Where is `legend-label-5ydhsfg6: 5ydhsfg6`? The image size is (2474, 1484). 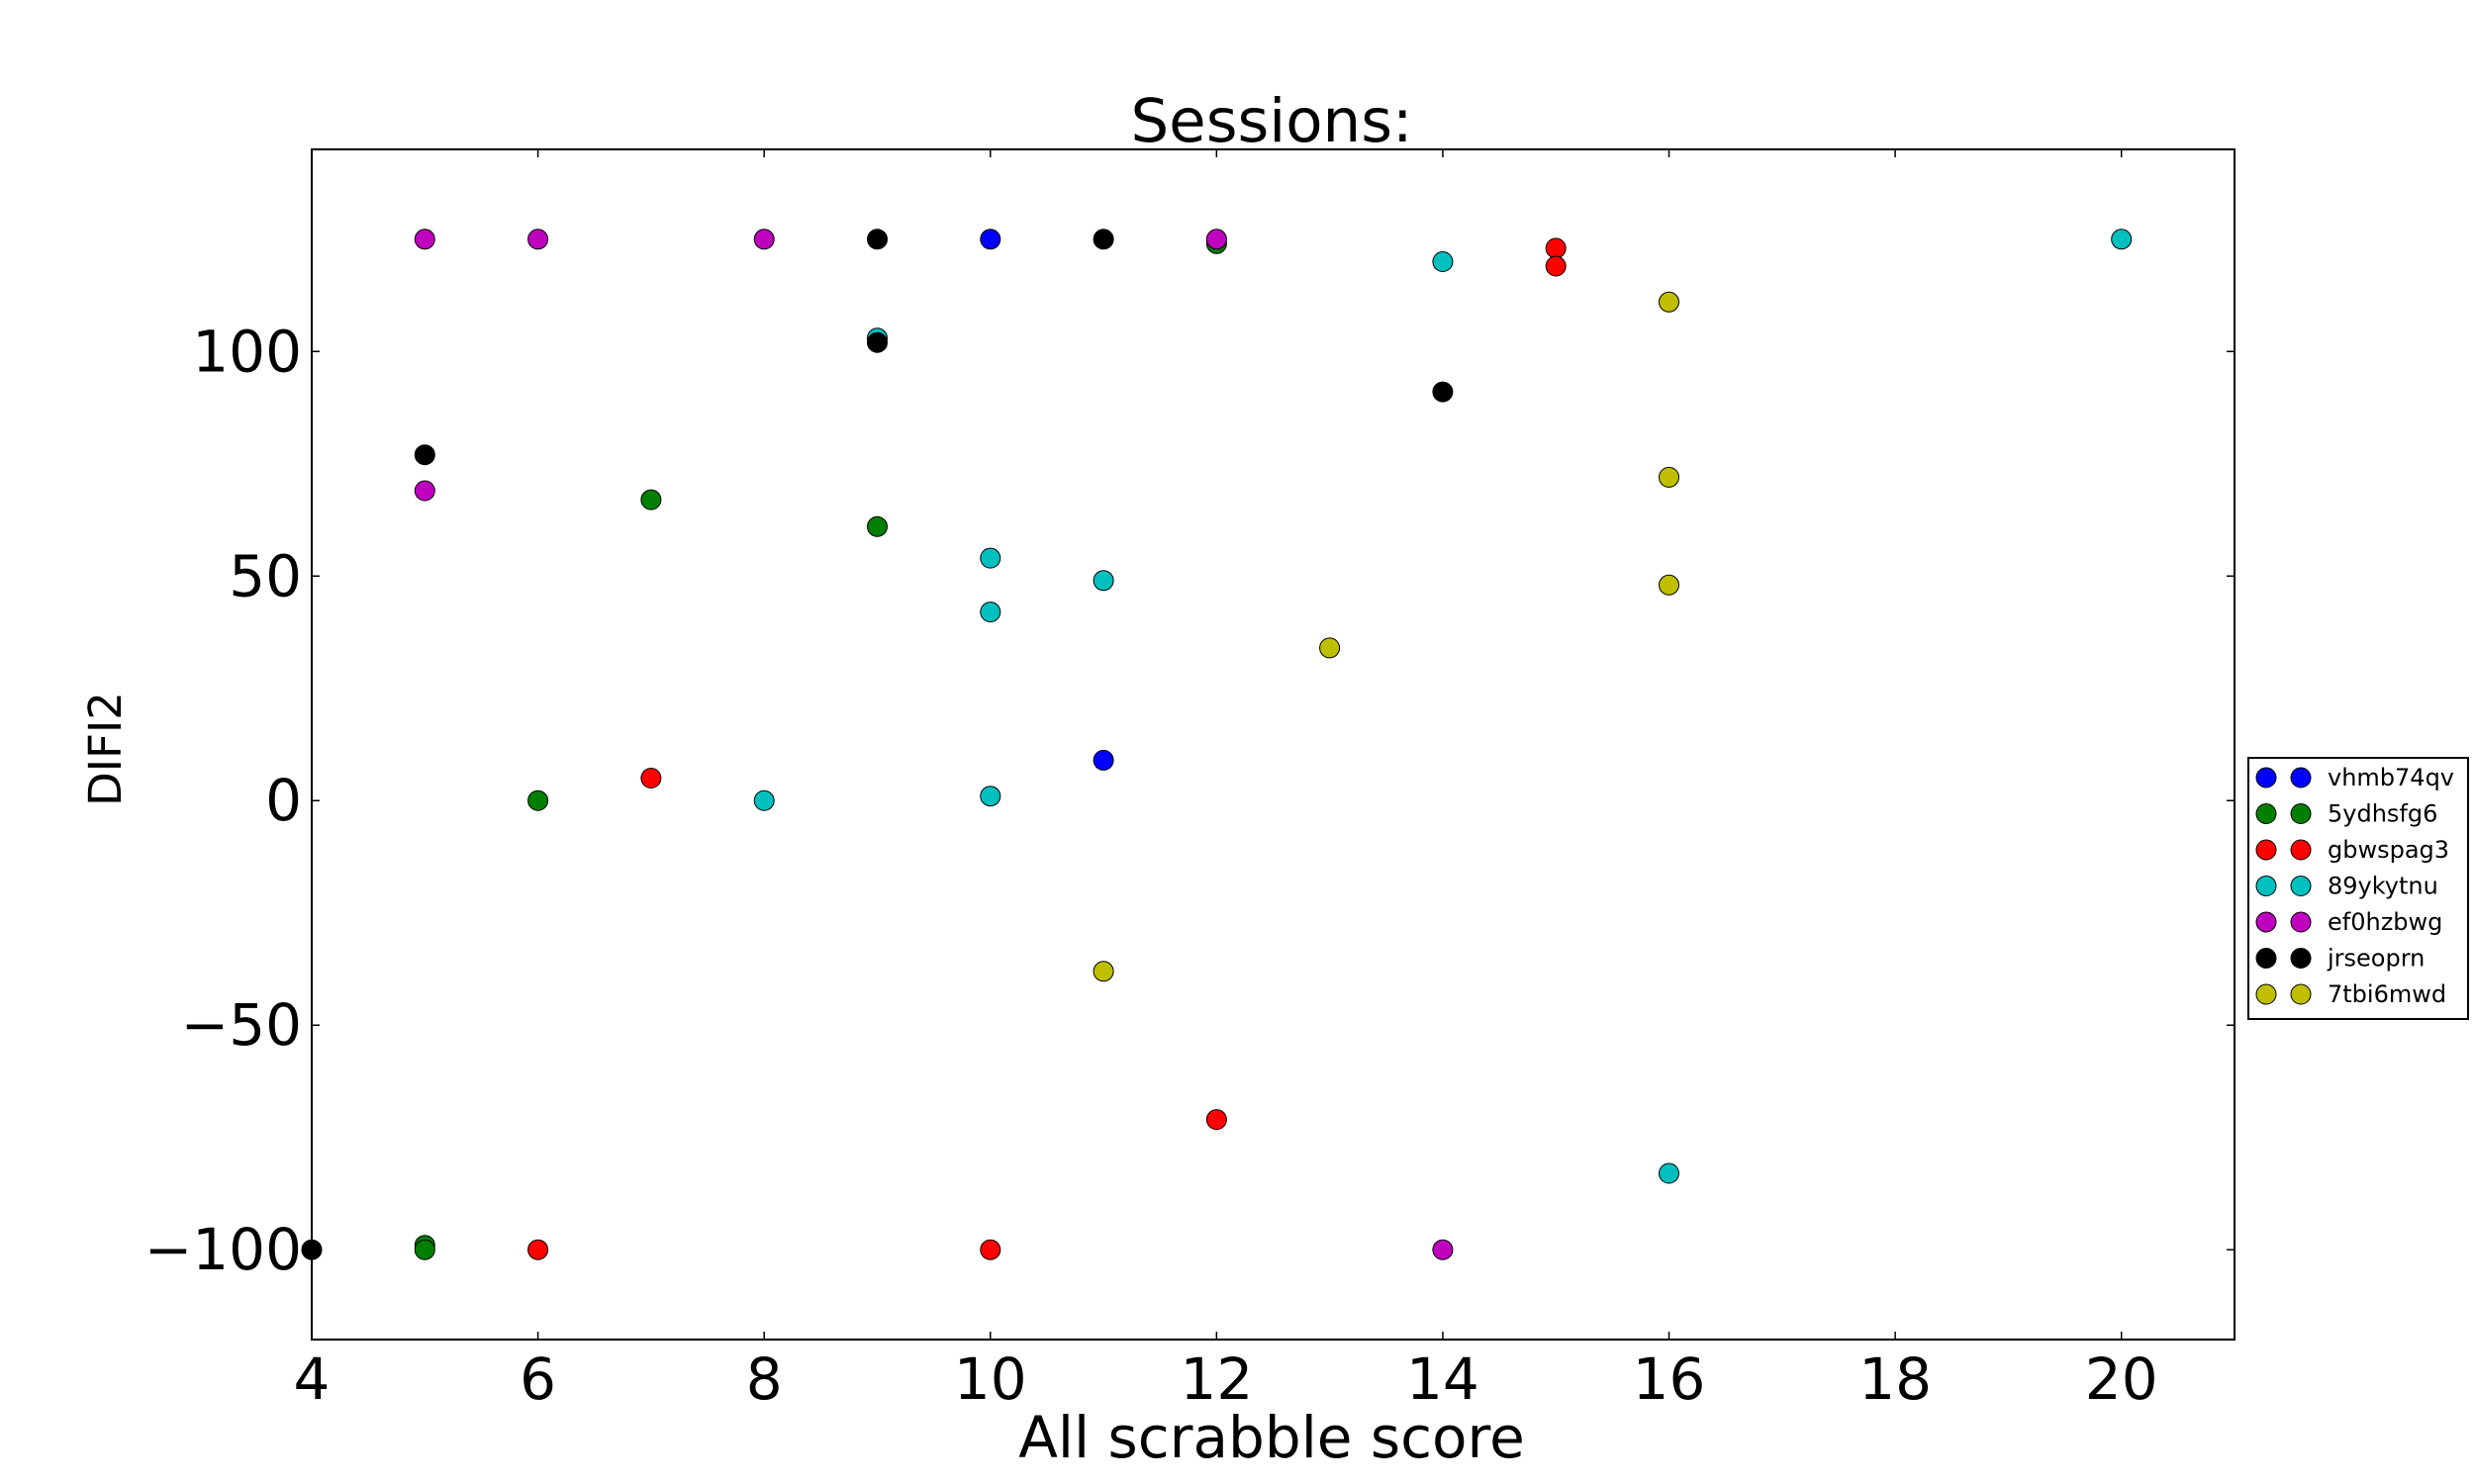
legend-label-5ydhsfg6: 5ydhsfg6 is located at coordinates (2382, 814).